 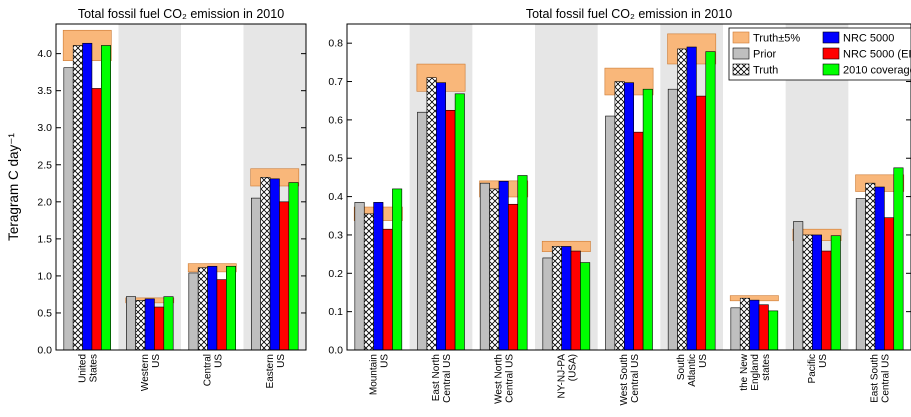 I want to click on category-label: Pacific, so click(x=812, y=368).